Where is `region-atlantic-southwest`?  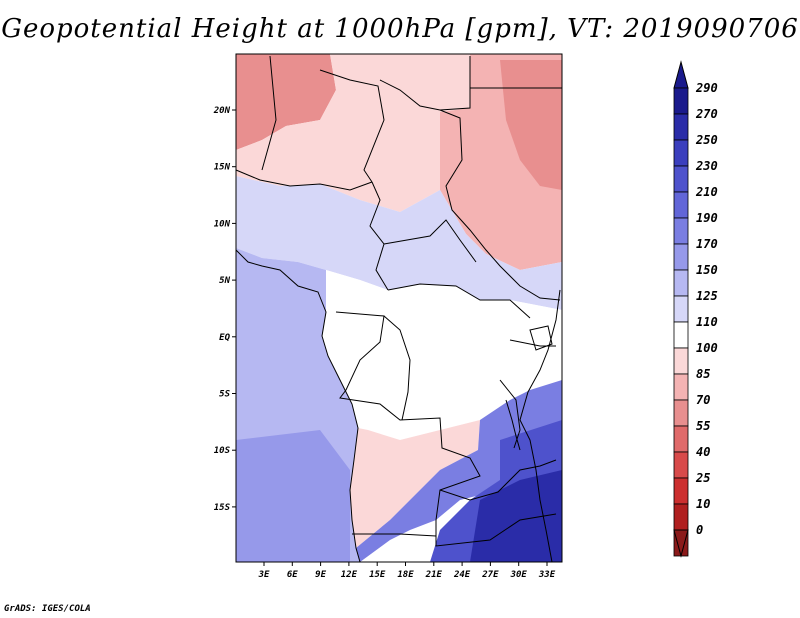 region-atlantic-southwest is located at coordinates (293, 496).